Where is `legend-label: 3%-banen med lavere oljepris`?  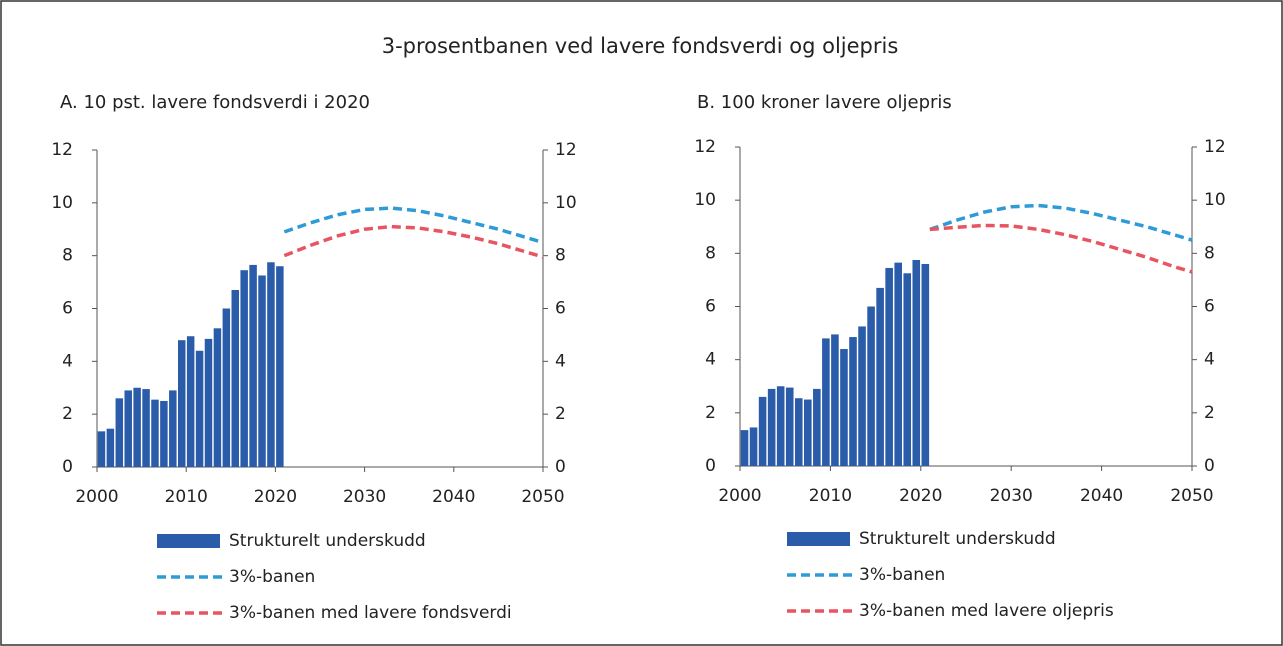 legend-label: 3%-banen med lavere oljepris is located at coordinates (986, 611).